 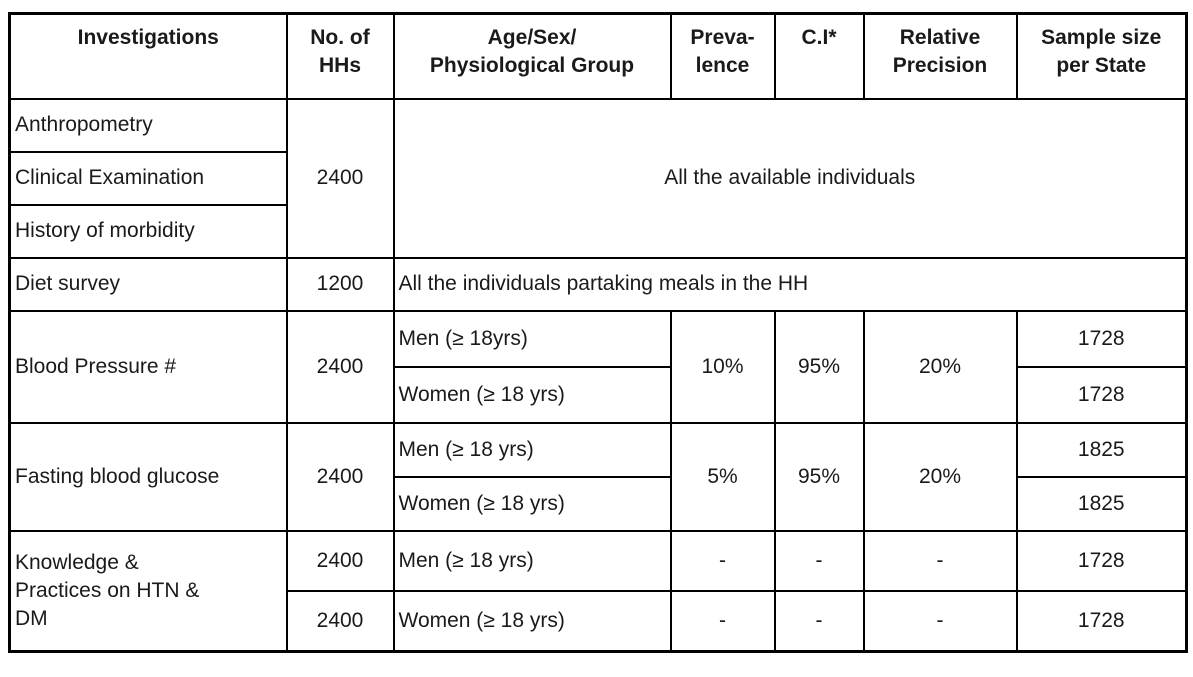 What do you see at coordinates (819, 366) in the screenshot?
I see `cell-bp-ci: 95%` at bounding box center [819, 366].